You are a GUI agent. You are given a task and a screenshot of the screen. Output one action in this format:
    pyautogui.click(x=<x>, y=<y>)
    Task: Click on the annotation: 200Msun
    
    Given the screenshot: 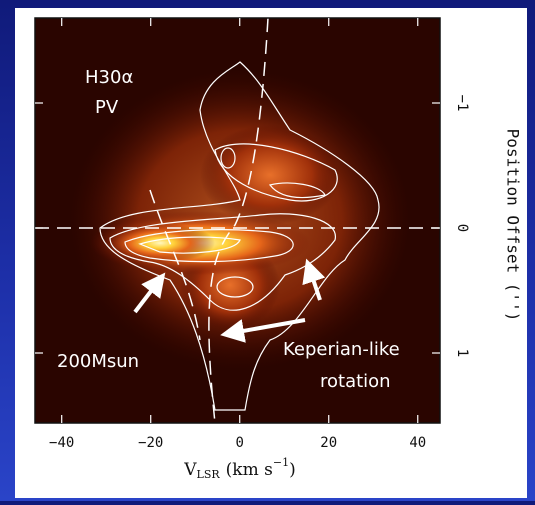 What is the action you would take?
    pyautogui.click(x=98, y=361)
    